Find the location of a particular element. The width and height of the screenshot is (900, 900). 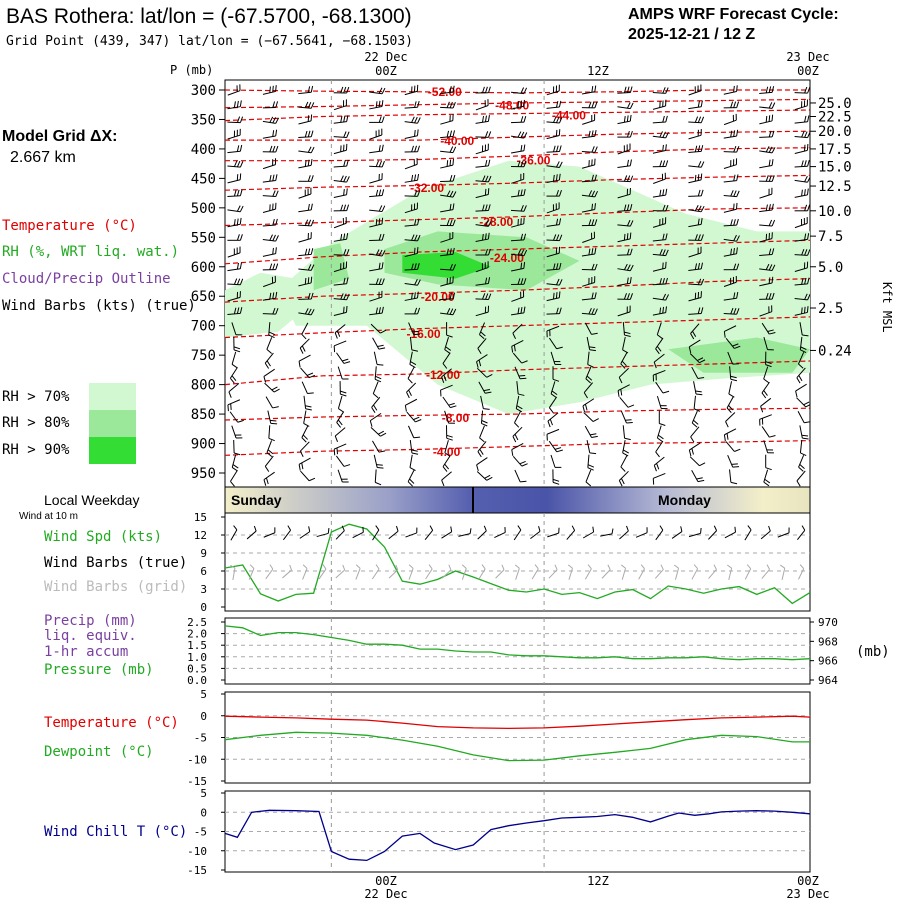

isotherm-label: -32.00 is located at coordinates (427, 188).